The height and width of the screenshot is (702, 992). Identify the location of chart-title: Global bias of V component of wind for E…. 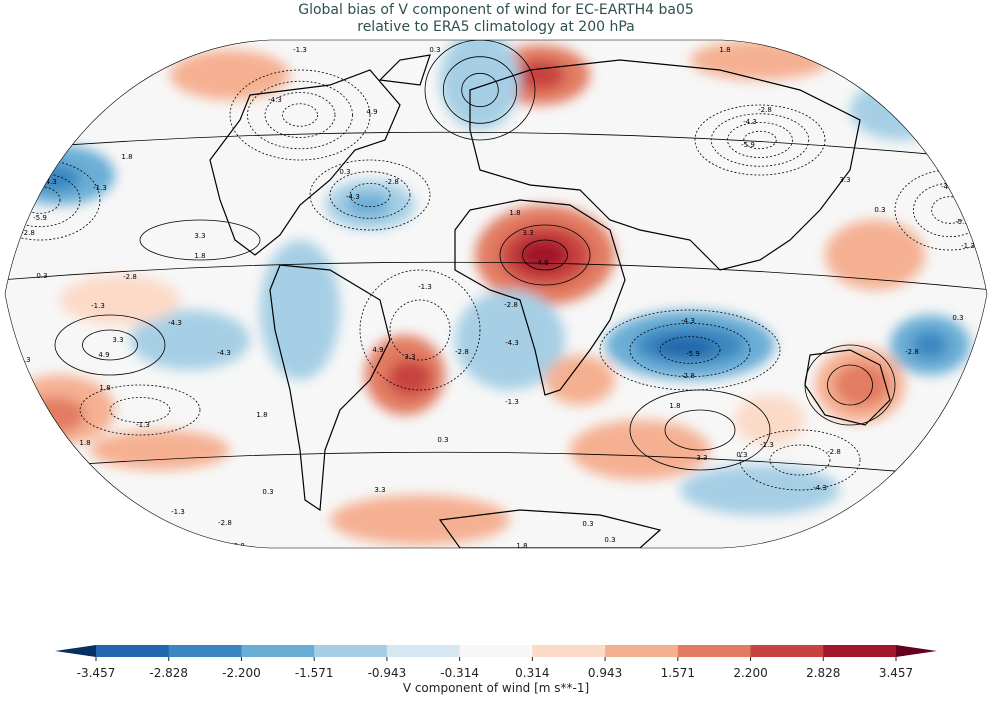
(496, 19).